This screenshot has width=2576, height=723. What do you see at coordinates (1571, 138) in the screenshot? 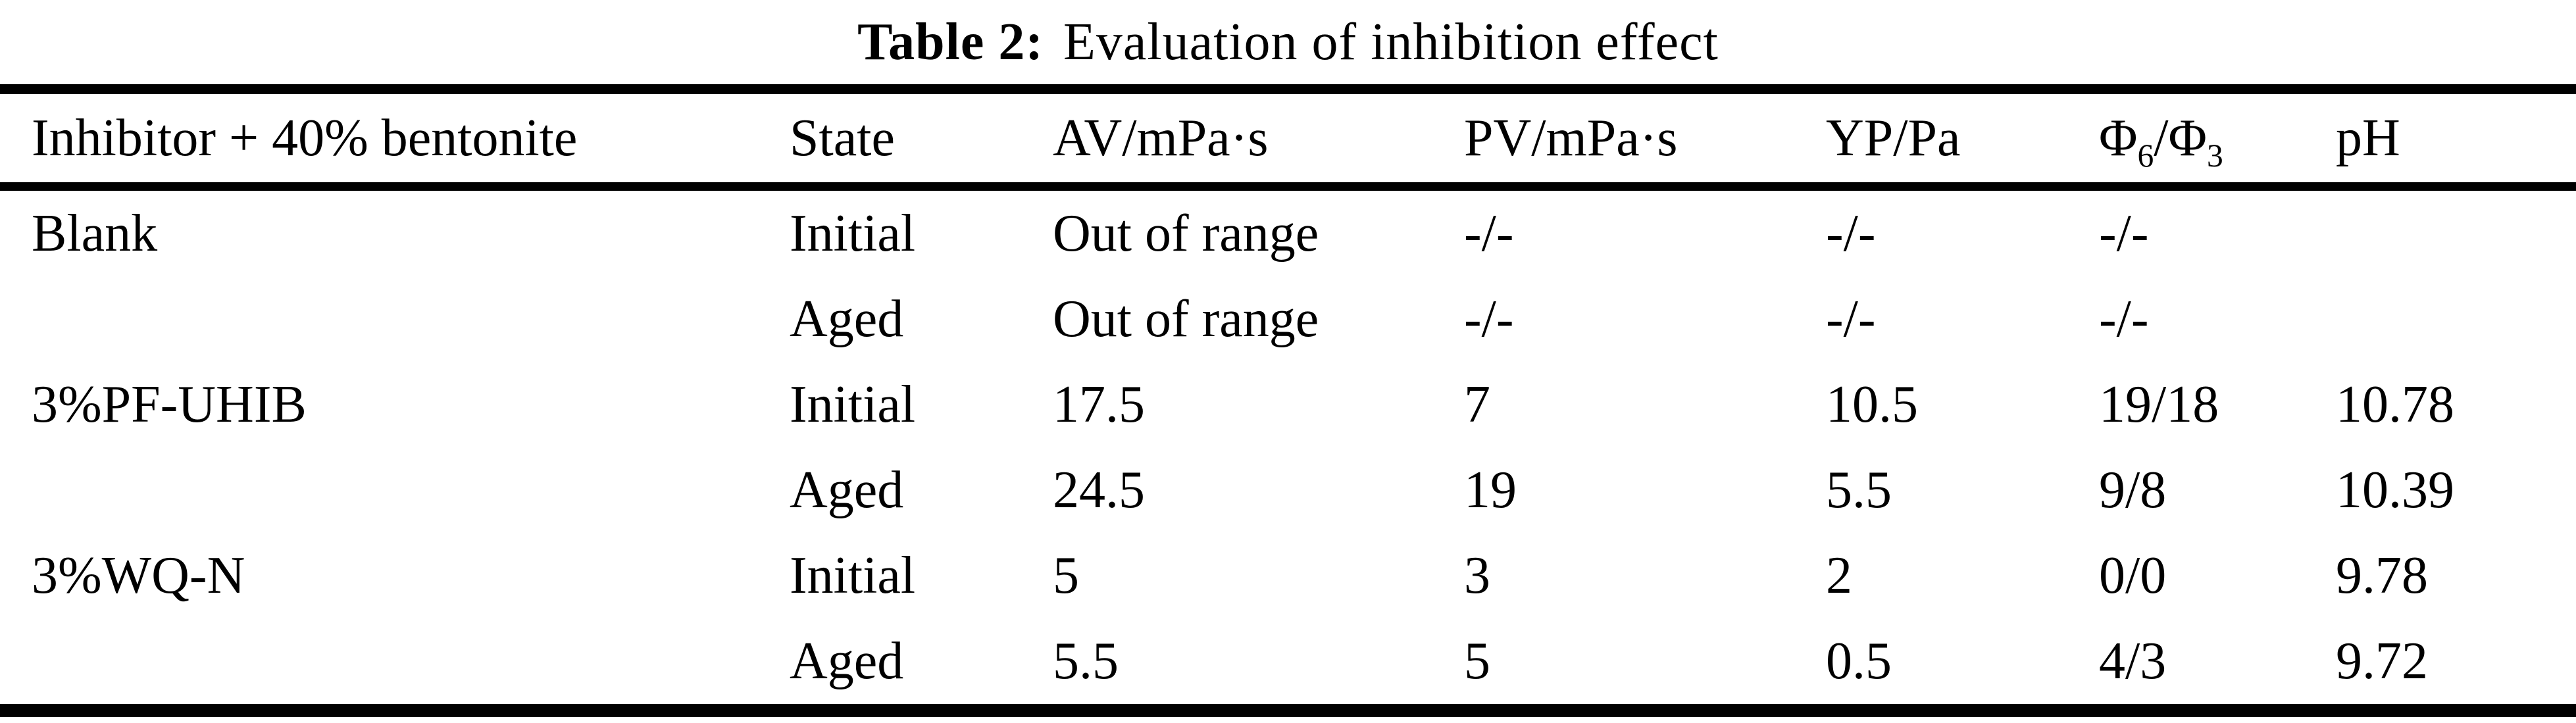
I see `column-header-pv: PV/mPa·s` at bounding box center [1571, 138].